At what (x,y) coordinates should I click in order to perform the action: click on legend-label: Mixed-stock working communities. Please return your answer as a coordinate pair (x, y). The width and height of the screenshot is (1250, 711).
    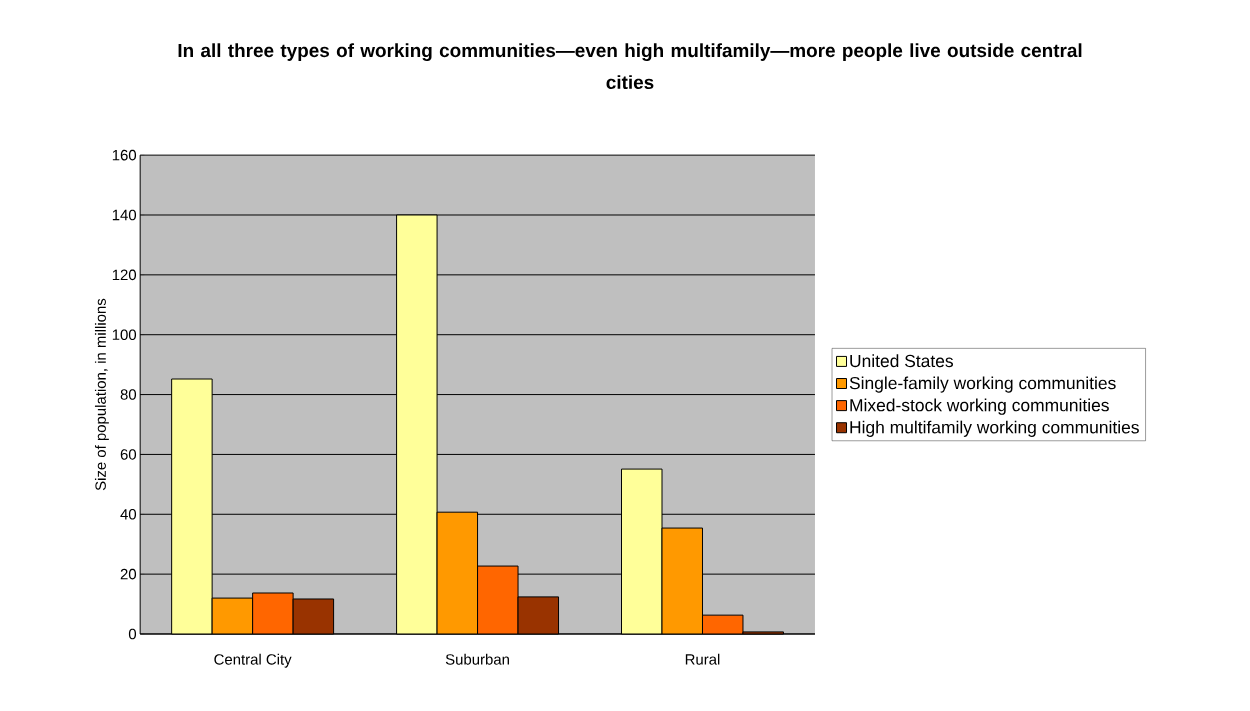
    Looking at the image, I should click on (979, 406).